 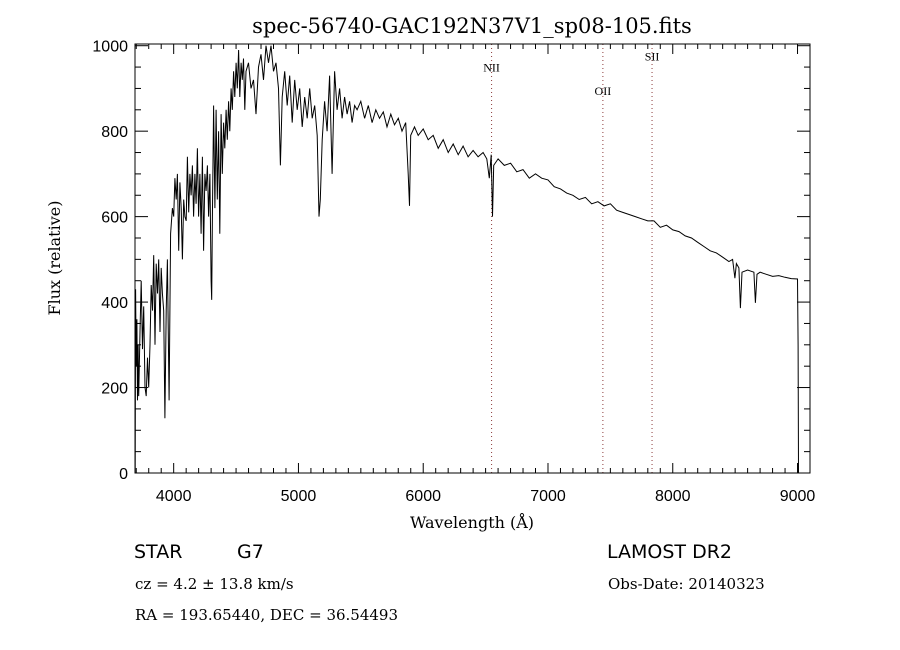 What do you see at coordinates (603, 91) in the screenshot?
I see `marker-label-oii: OII` at bounding box center [603, 91].